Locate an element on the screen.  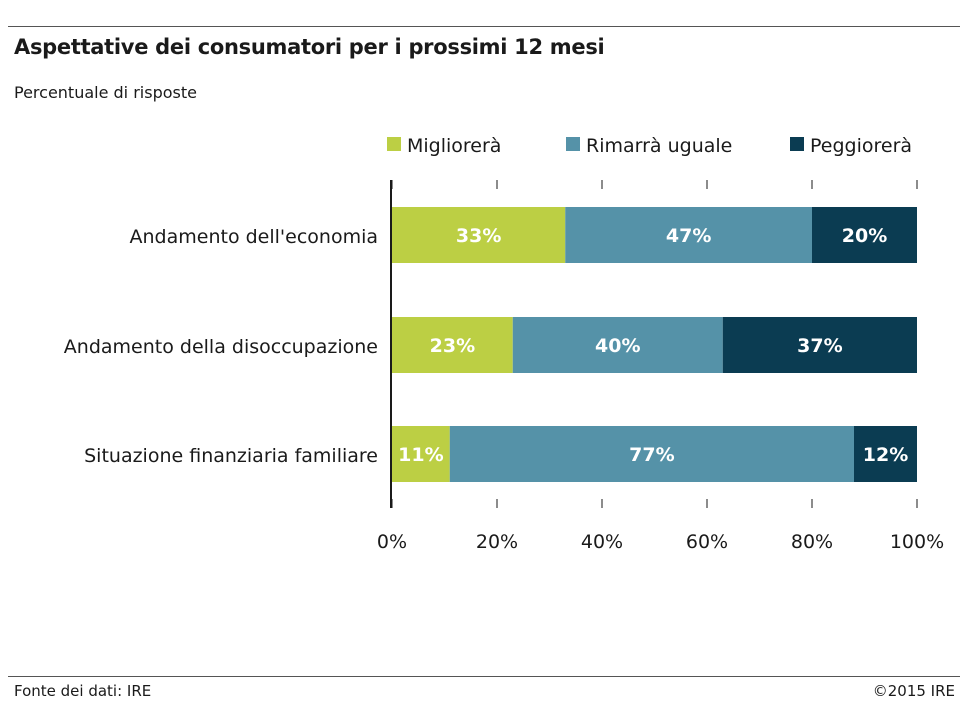
x-tick-label-60: 60% is located at coordinates (707, 542).